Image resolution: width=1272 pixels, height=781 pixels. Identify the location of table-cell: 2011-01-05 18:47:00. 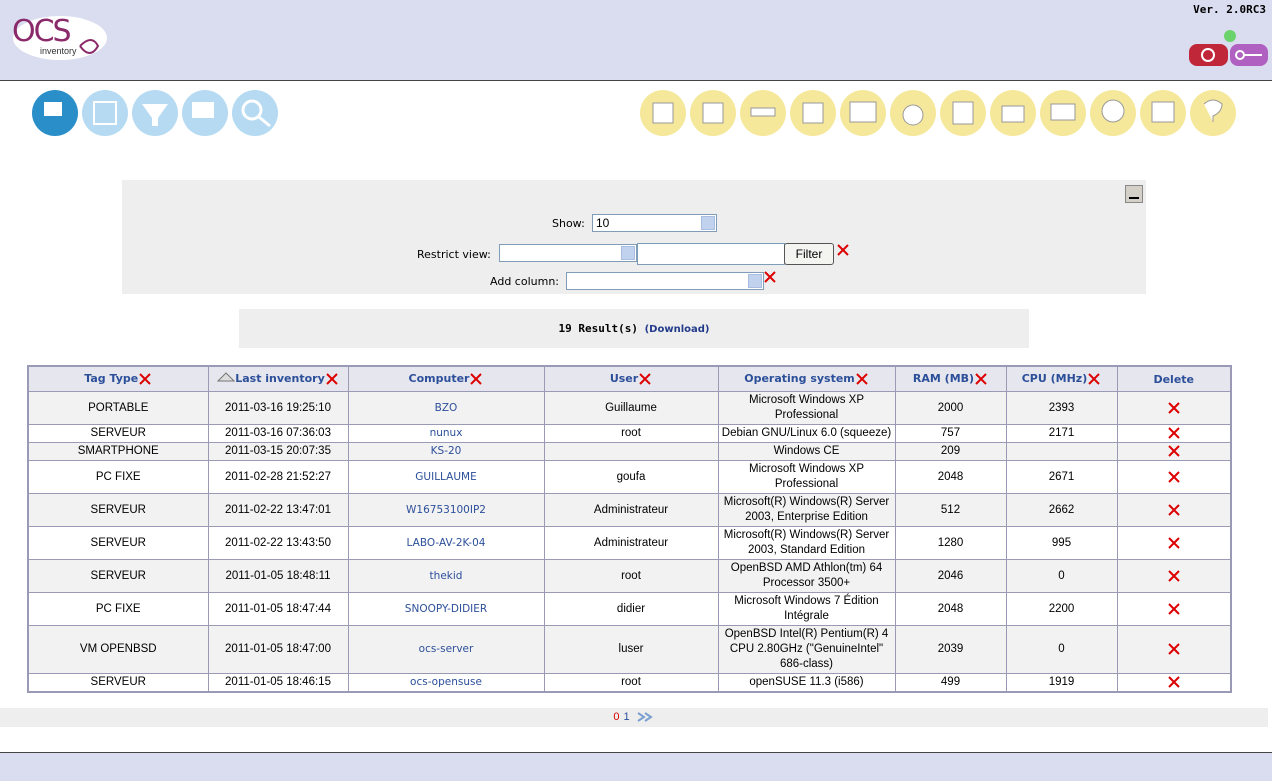
(278, 650).